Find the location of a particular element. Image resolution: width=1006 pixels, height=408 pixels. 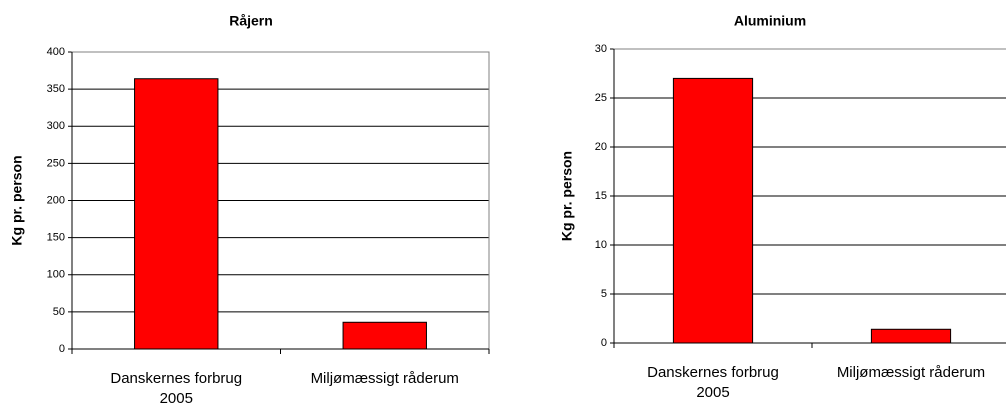

y-tick-label: 100 is located at coordinates (56, 275).